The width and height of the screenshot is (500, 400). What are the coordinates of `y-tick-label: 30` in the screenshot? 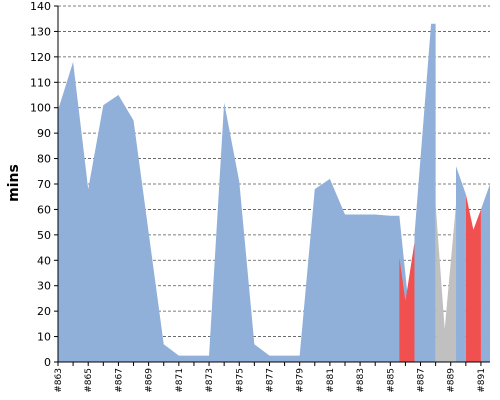 It's located at (44, 286).